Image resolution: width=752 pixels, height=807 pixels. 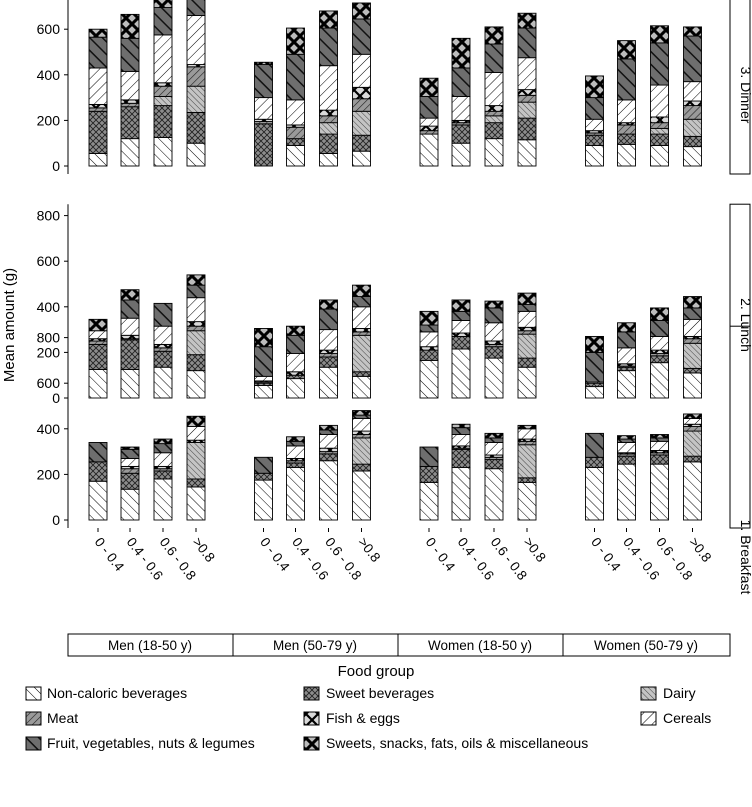 I want to click on bar-breakfast-g1-c3, so click(x=361, y=465).